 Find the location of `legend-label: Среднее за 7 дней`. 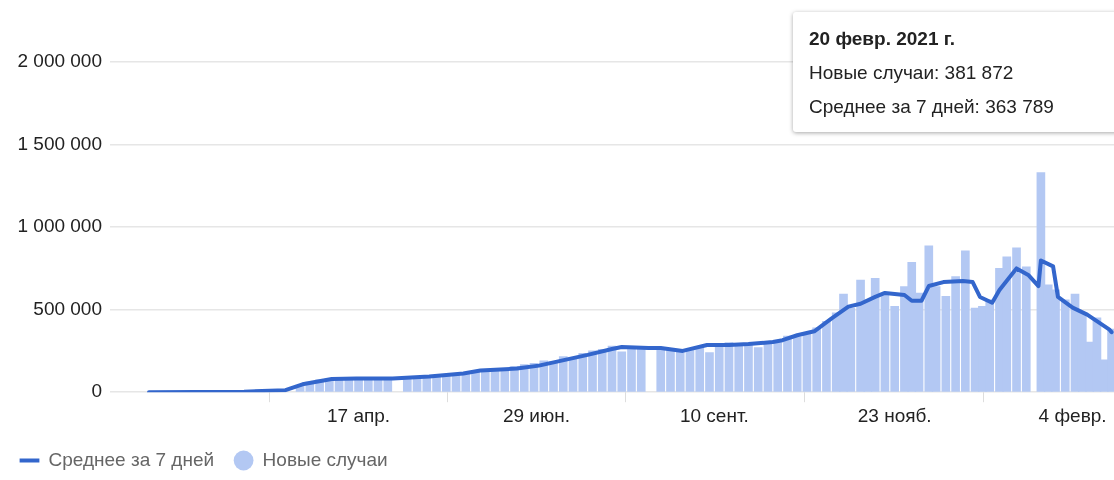

legend-label: Среднее за 7 дней is located at coordinates (131, 459).